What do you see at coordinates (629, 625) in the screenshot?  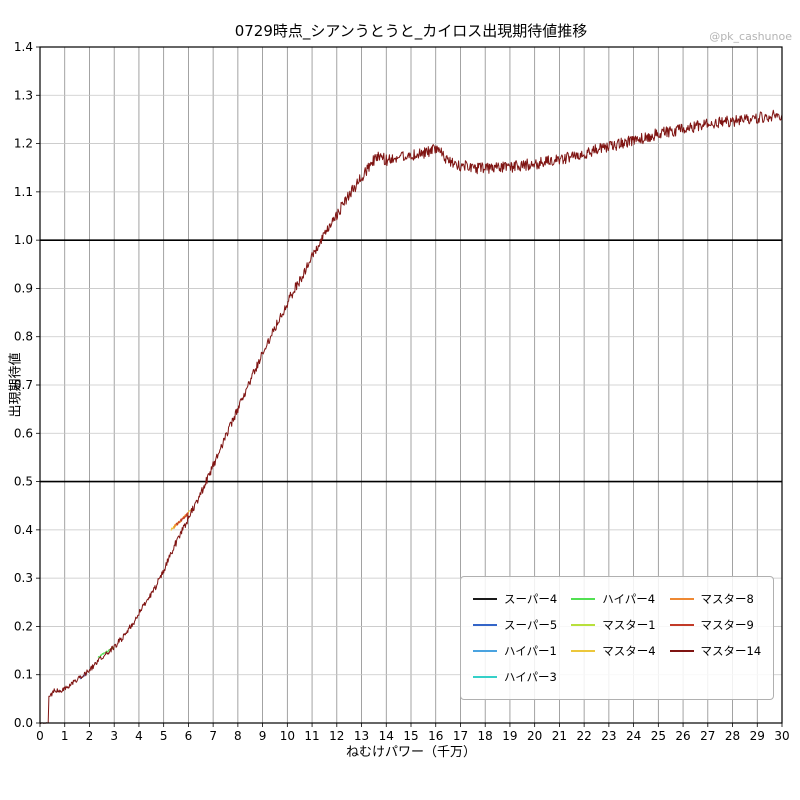 I see `legend-label: マスター1` at bounding box center [629, 625].